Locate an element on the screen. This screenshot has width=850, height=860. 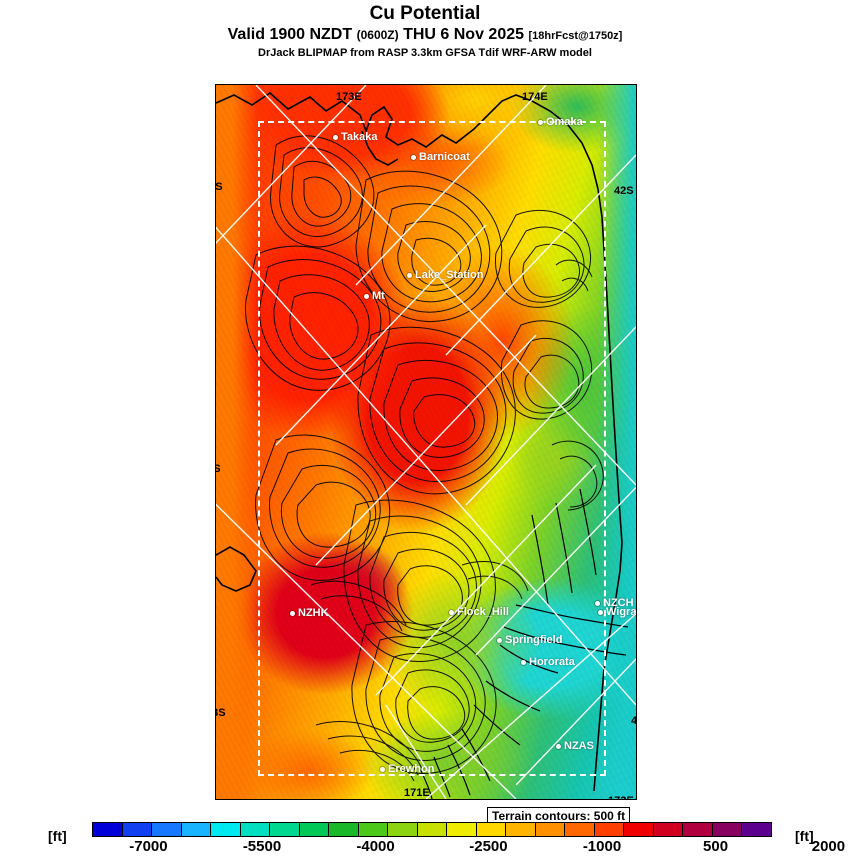
page-title: Cu Potential is located at coordinates (425, 13).